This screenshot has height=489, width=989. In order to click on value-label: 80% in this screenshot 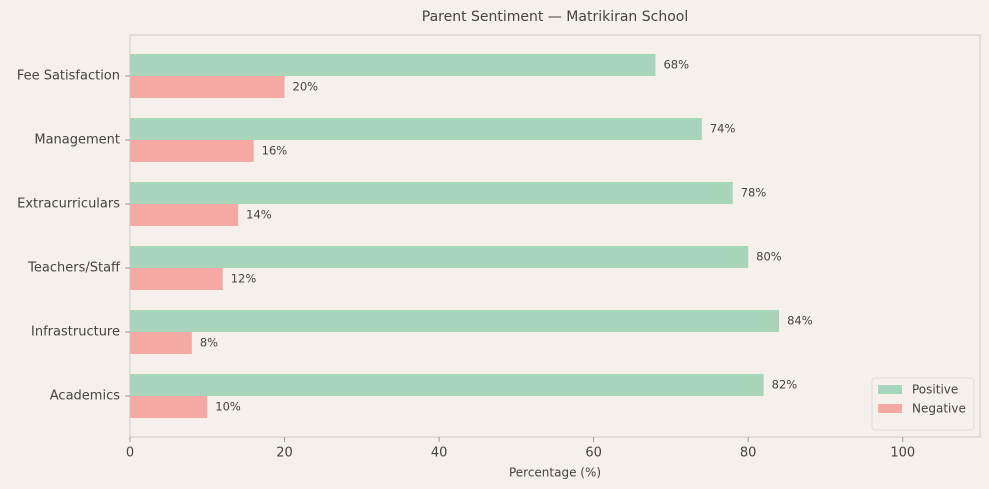, I will do `click(769, 257)`.